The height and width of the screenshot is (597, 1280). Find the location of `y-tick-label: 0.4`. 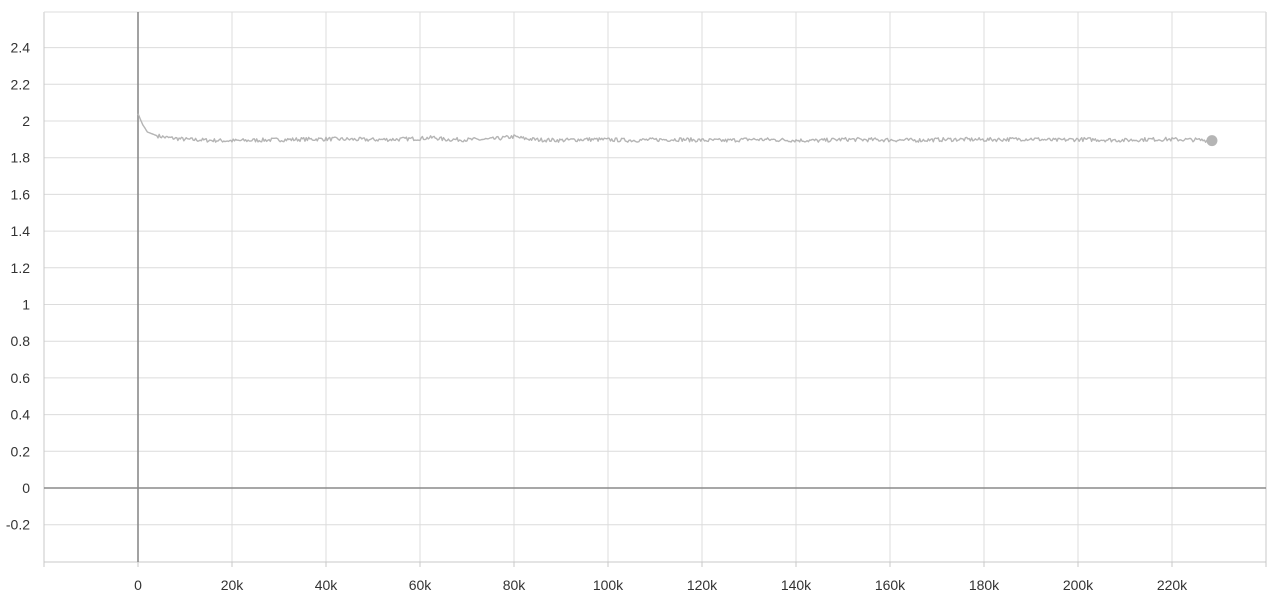

y-tick-label: 0.4 is located at coordinates (21, 415).